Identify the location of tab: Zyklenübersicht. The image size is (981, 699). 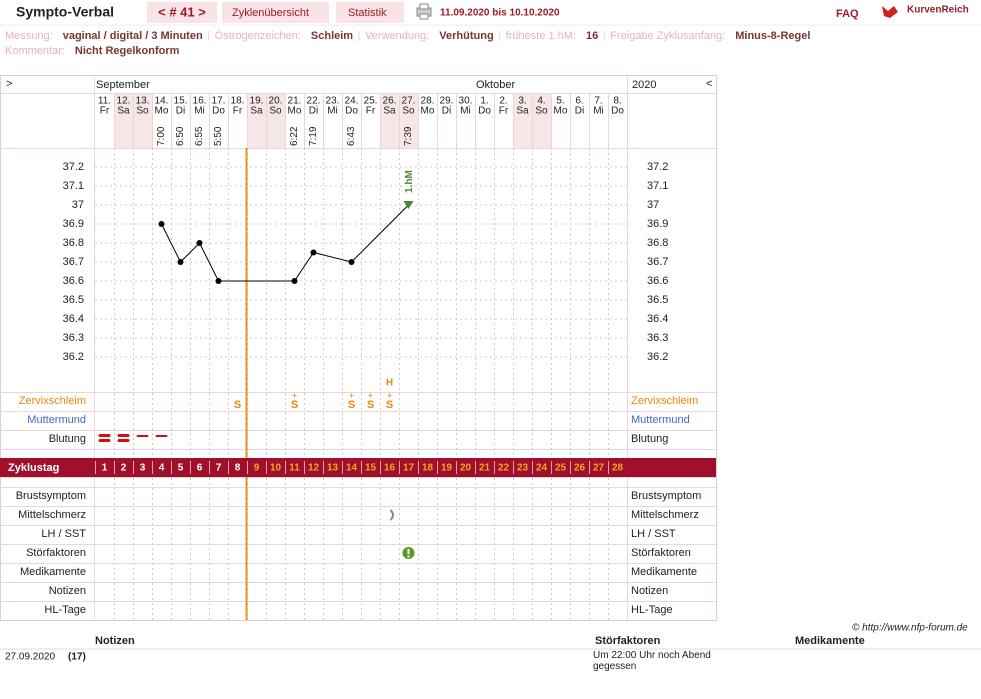
(270, 13).